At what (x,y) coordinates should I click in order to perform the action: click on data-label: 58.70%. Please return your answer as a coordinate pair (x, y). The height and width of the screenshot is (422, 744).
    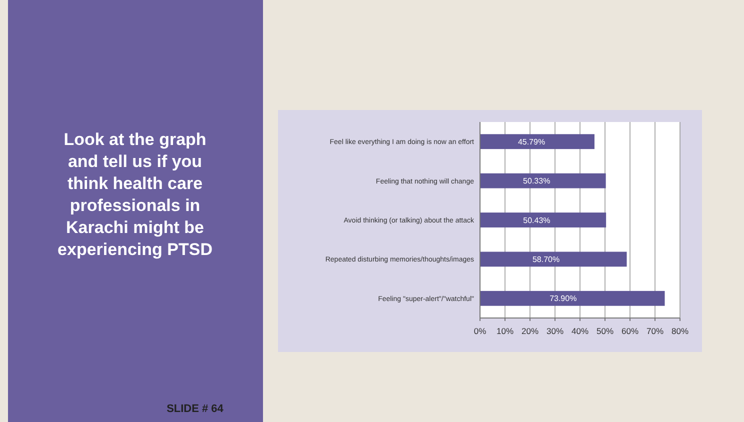
    Looking at the image, I should click on (546, 259).